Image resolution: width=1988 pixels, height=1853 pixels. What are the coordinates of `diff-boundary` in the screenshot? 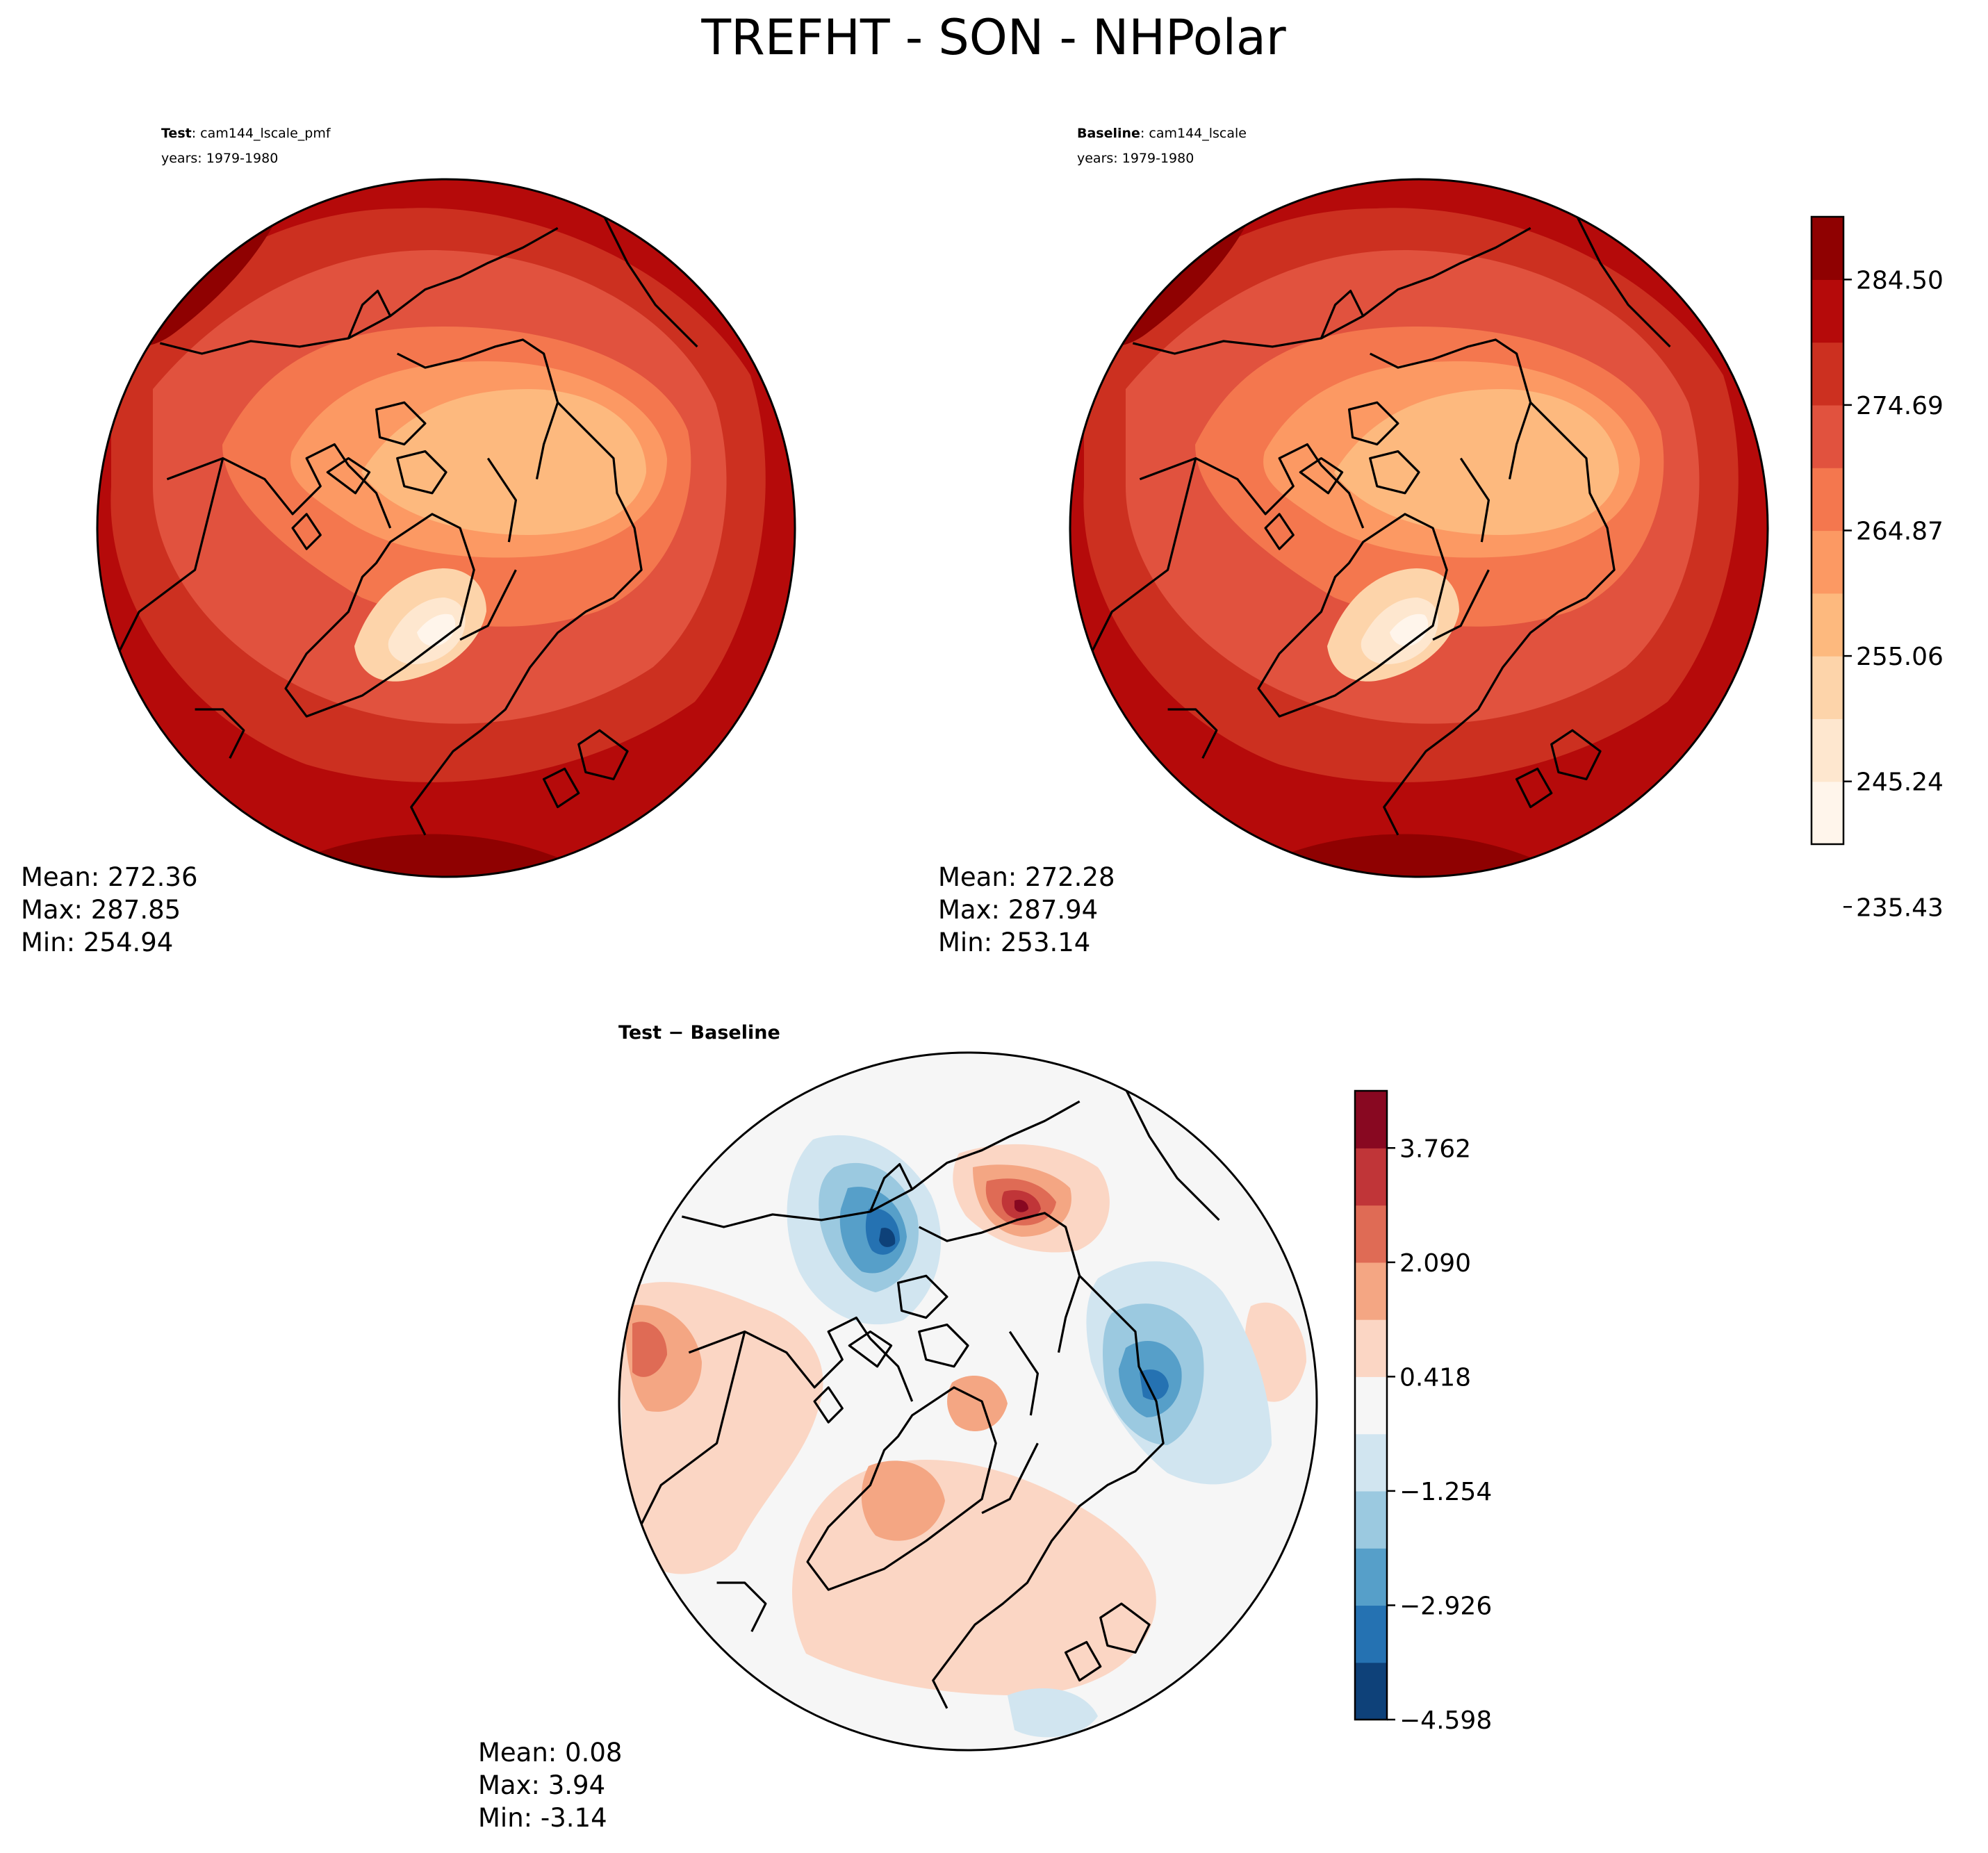 It's located at (968, 1401).